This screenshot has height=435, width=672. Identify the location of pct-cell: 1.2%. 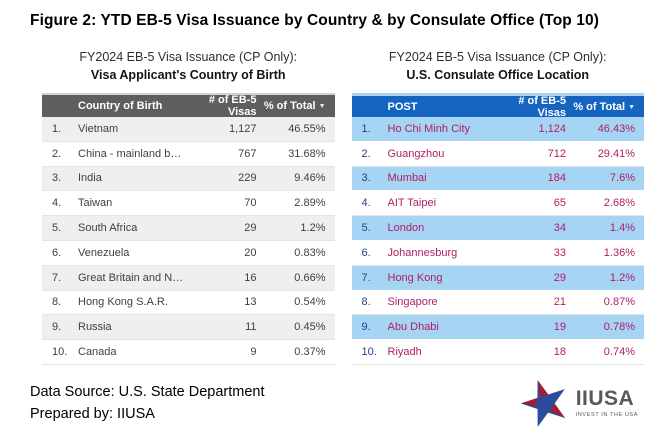
(622, 277).